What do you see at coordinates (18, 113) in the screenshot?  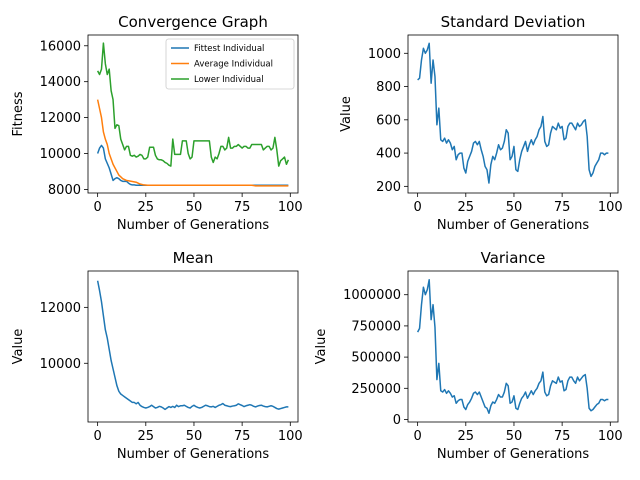 I see `y-axis-label: Fitness` at bounding box center [18, 113].